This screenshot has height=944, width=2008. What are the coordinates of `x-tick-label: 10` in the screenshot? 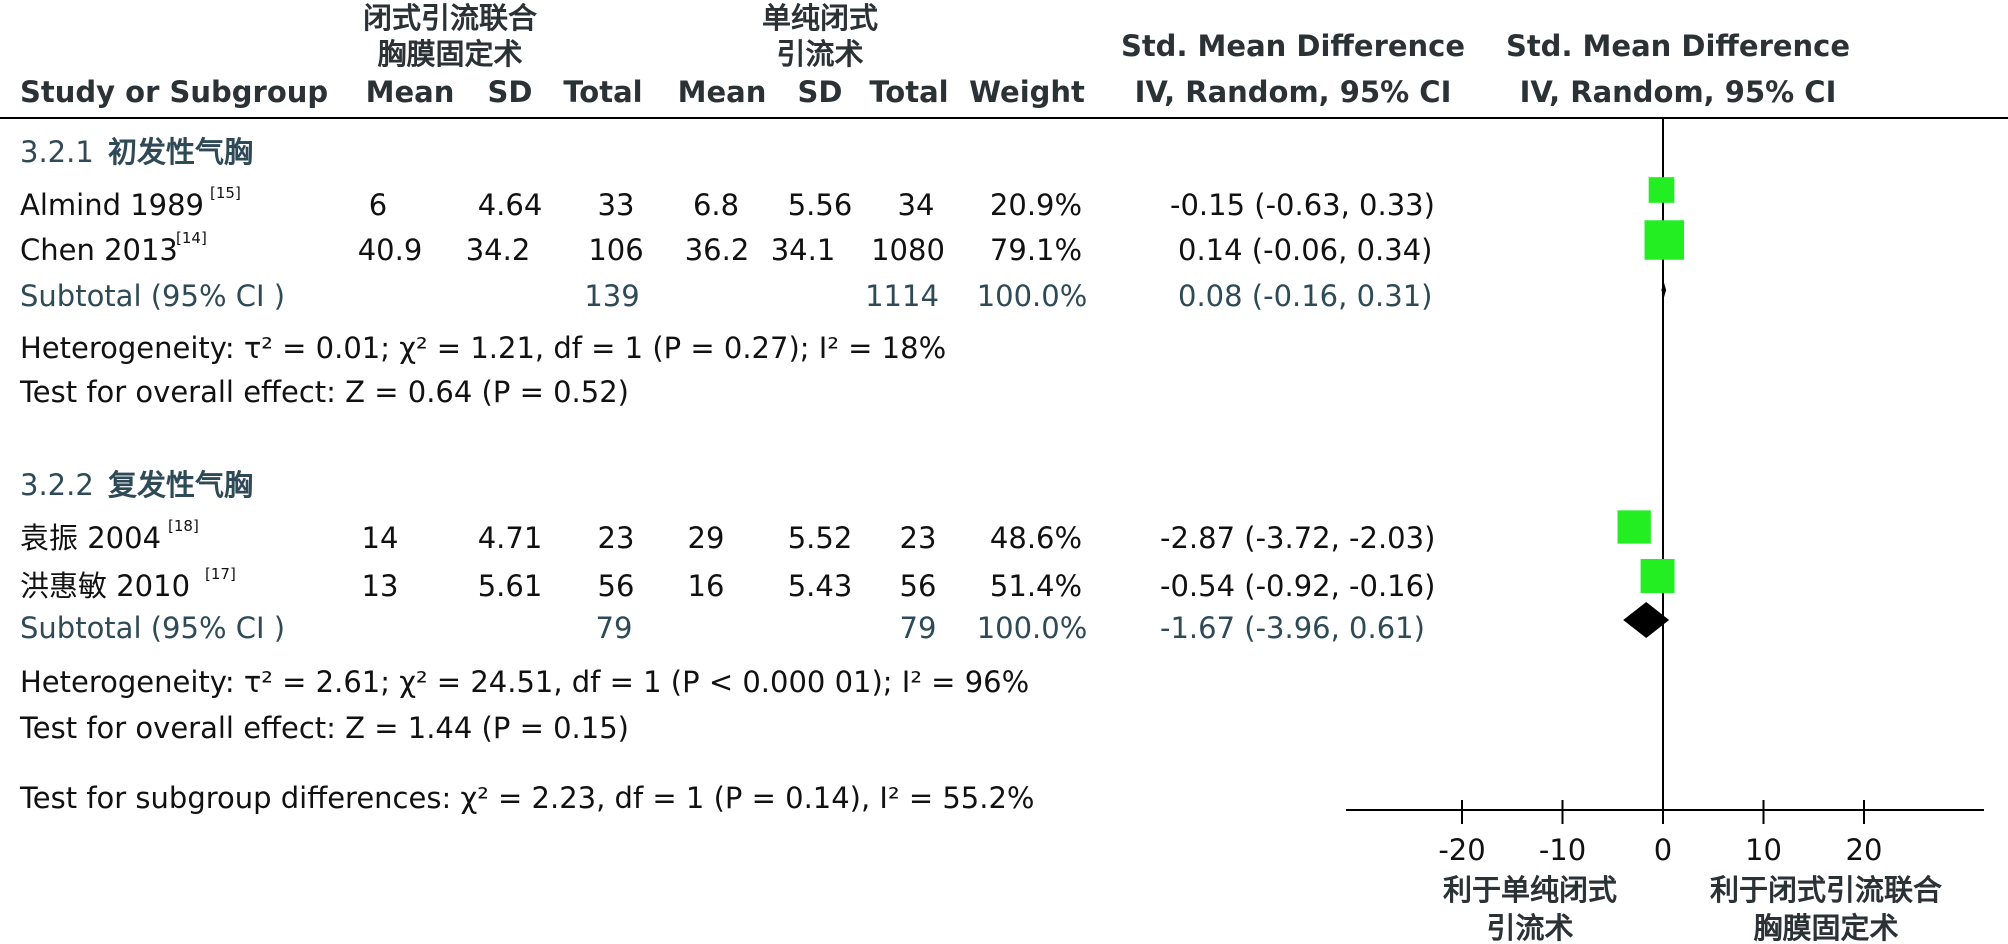 It's located at (1763, 850).